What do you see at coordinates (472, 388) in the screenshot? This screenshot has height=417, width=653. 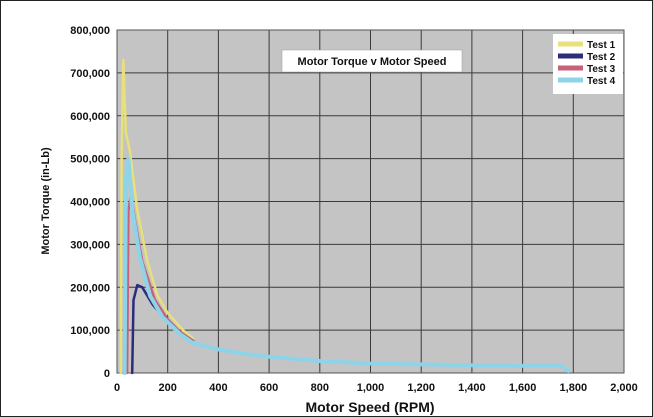 I see `x-tick-label: 1,400` at bounding box center [472, 388].